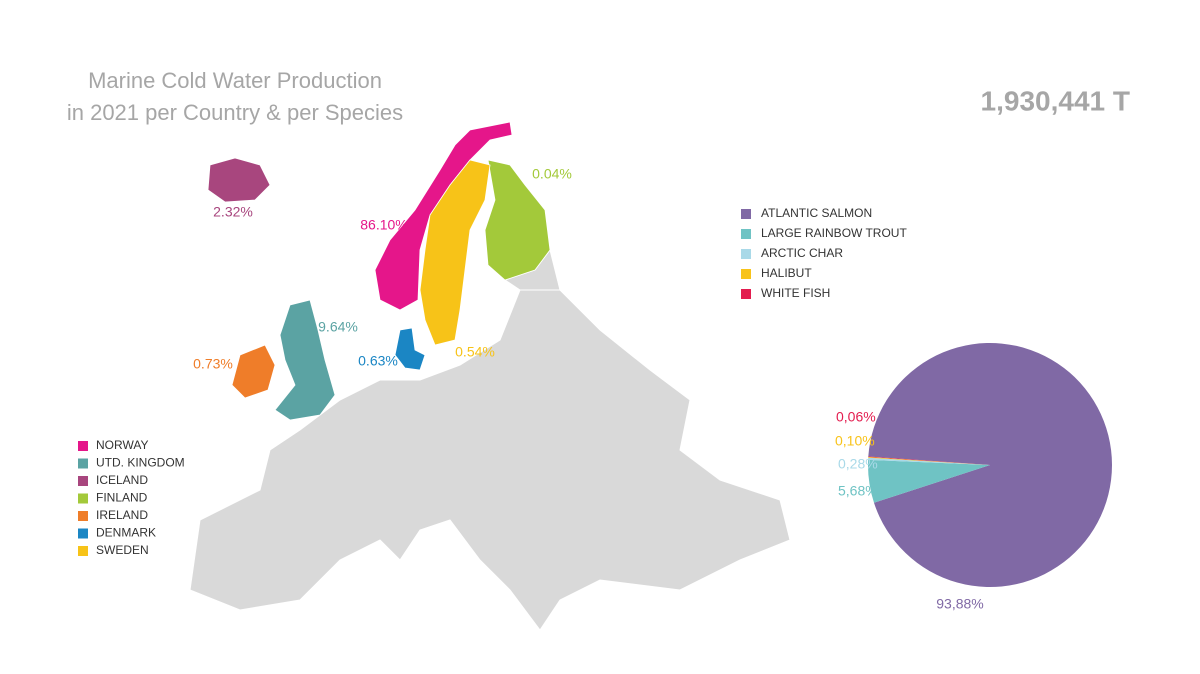  What do you see at coordinates (959, 604) in the screenshot?
I see `value-label: 93,88%` at bounding box center [959, 604].